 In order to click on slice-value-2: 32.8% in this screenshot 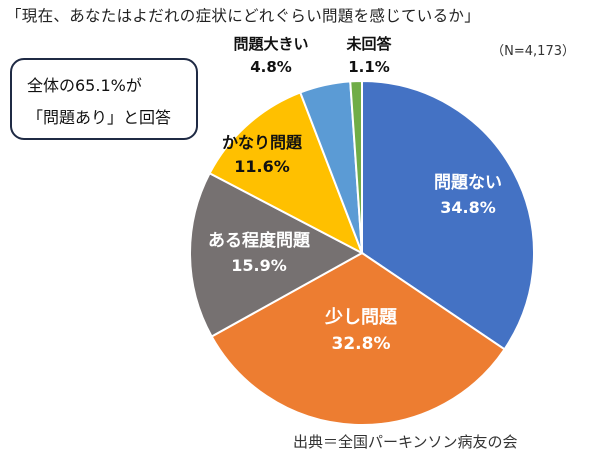, I will do `click(361, 344)`.